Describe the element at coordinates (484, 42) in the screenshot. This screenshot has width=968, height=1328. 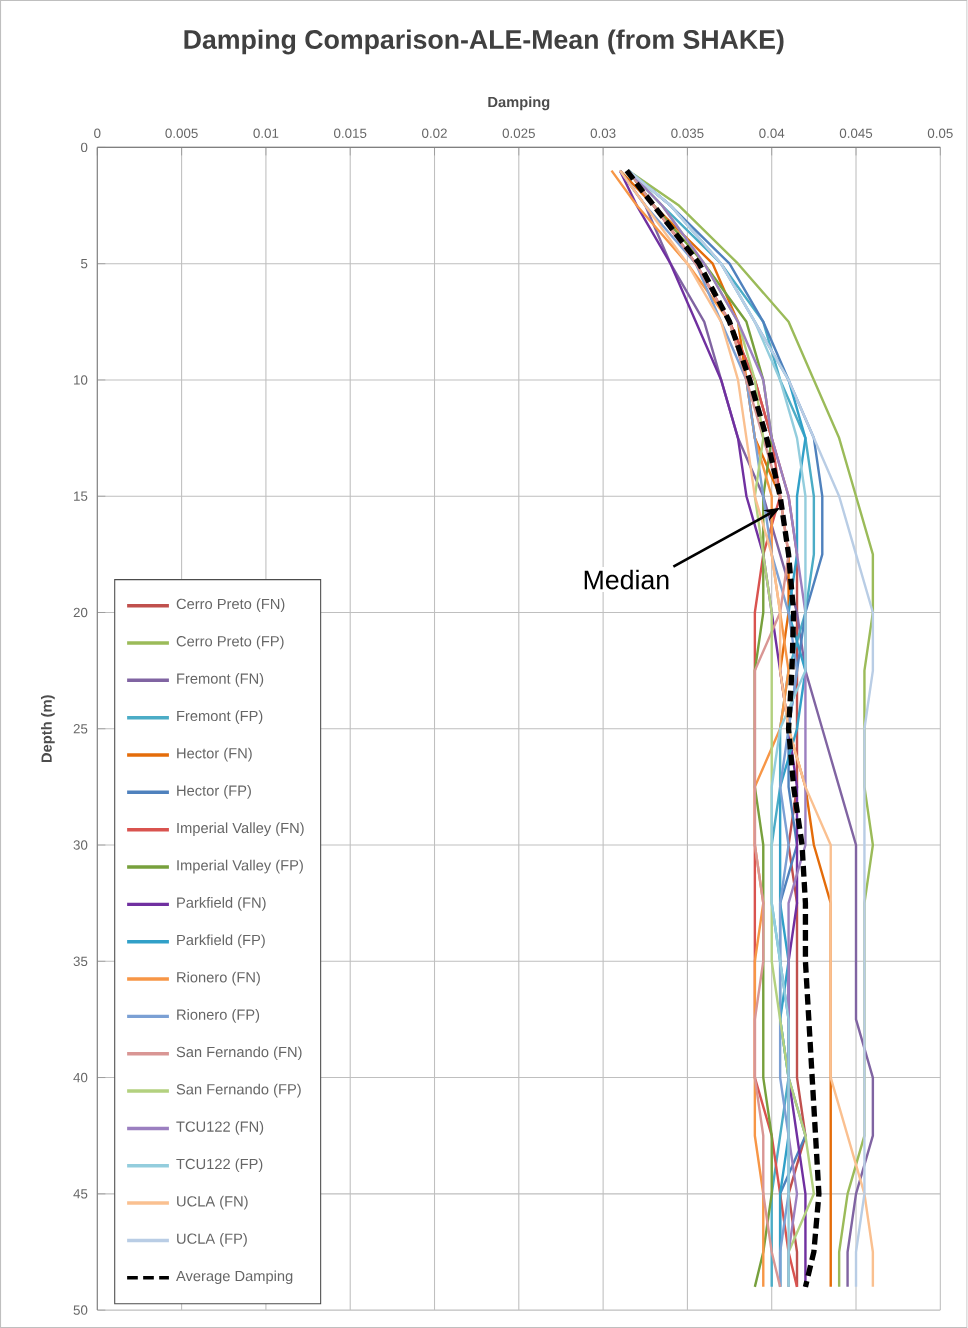
I see `chart-title: Damping Comparison-ALE-Mean (from SHAKE)` at that location.